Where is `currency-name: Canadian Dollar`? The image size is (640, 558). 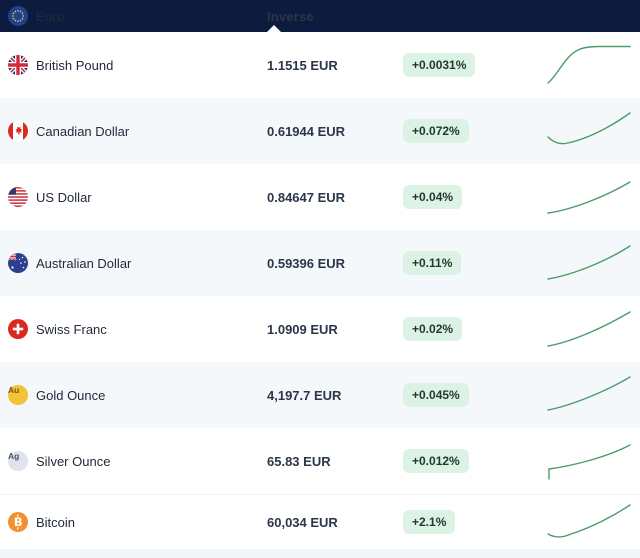
currency-name: Canadian Dollar is located at coordinates (83, 131).